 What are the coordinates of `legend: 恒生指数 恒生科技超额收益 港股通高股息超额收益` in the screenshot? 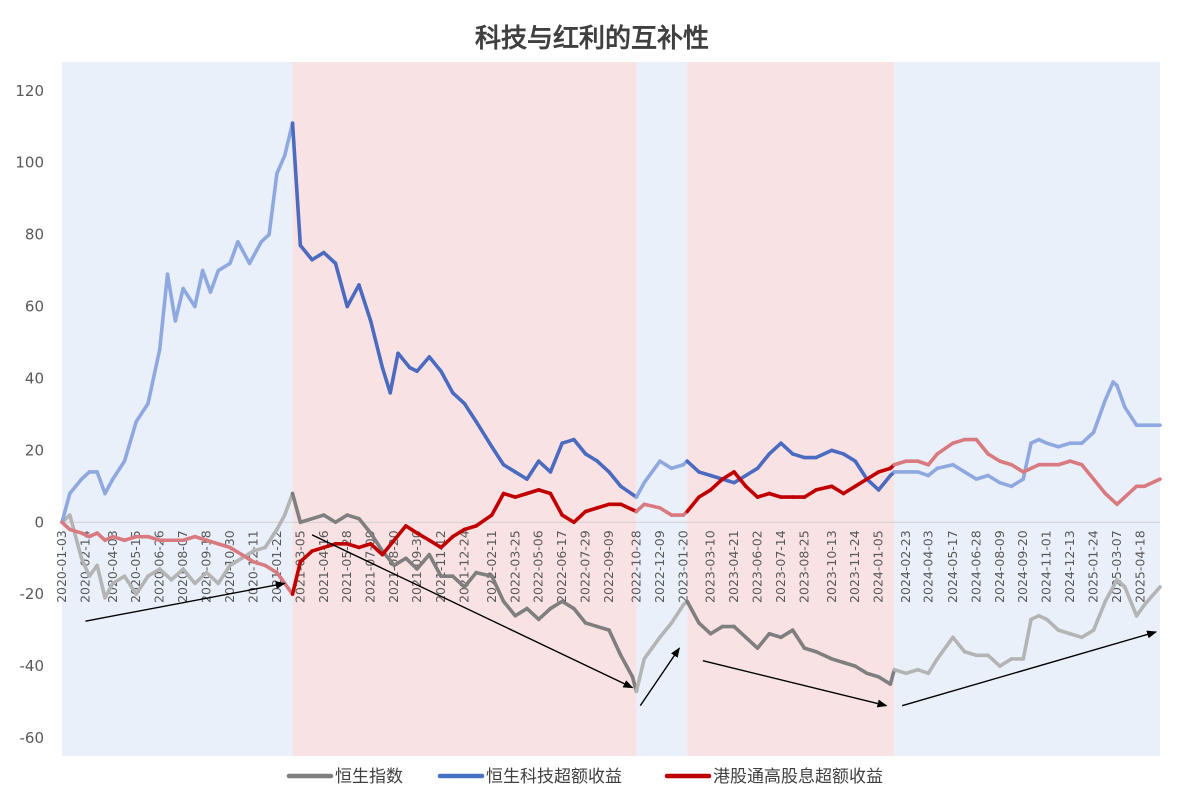 It's located at (584, 777).